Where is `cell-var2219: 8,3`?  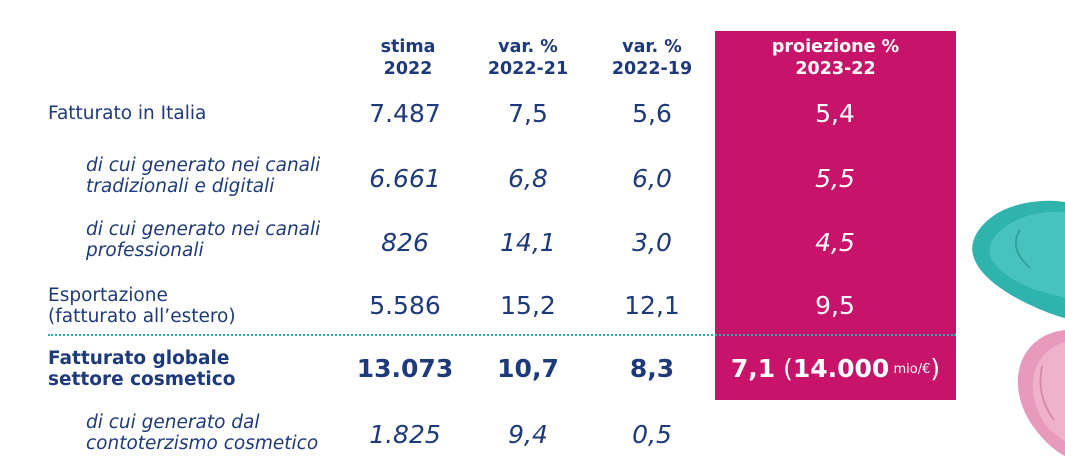
cell-var2219: 8,3 is located at coordinates (652, 368).